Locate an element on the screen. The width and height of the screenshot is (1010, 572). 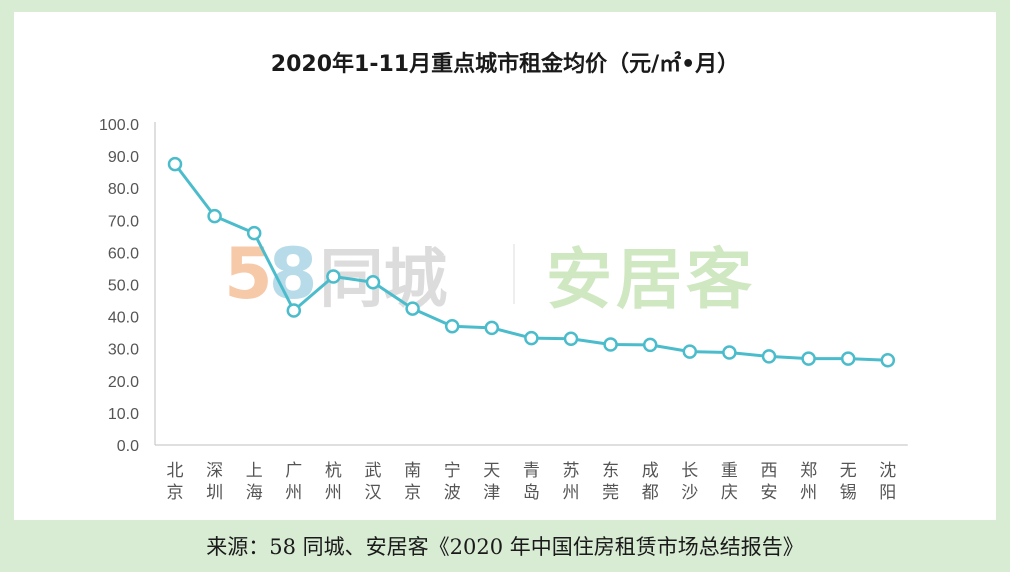
x-tick-label: 无锡 is located at coordinates (848, 482).